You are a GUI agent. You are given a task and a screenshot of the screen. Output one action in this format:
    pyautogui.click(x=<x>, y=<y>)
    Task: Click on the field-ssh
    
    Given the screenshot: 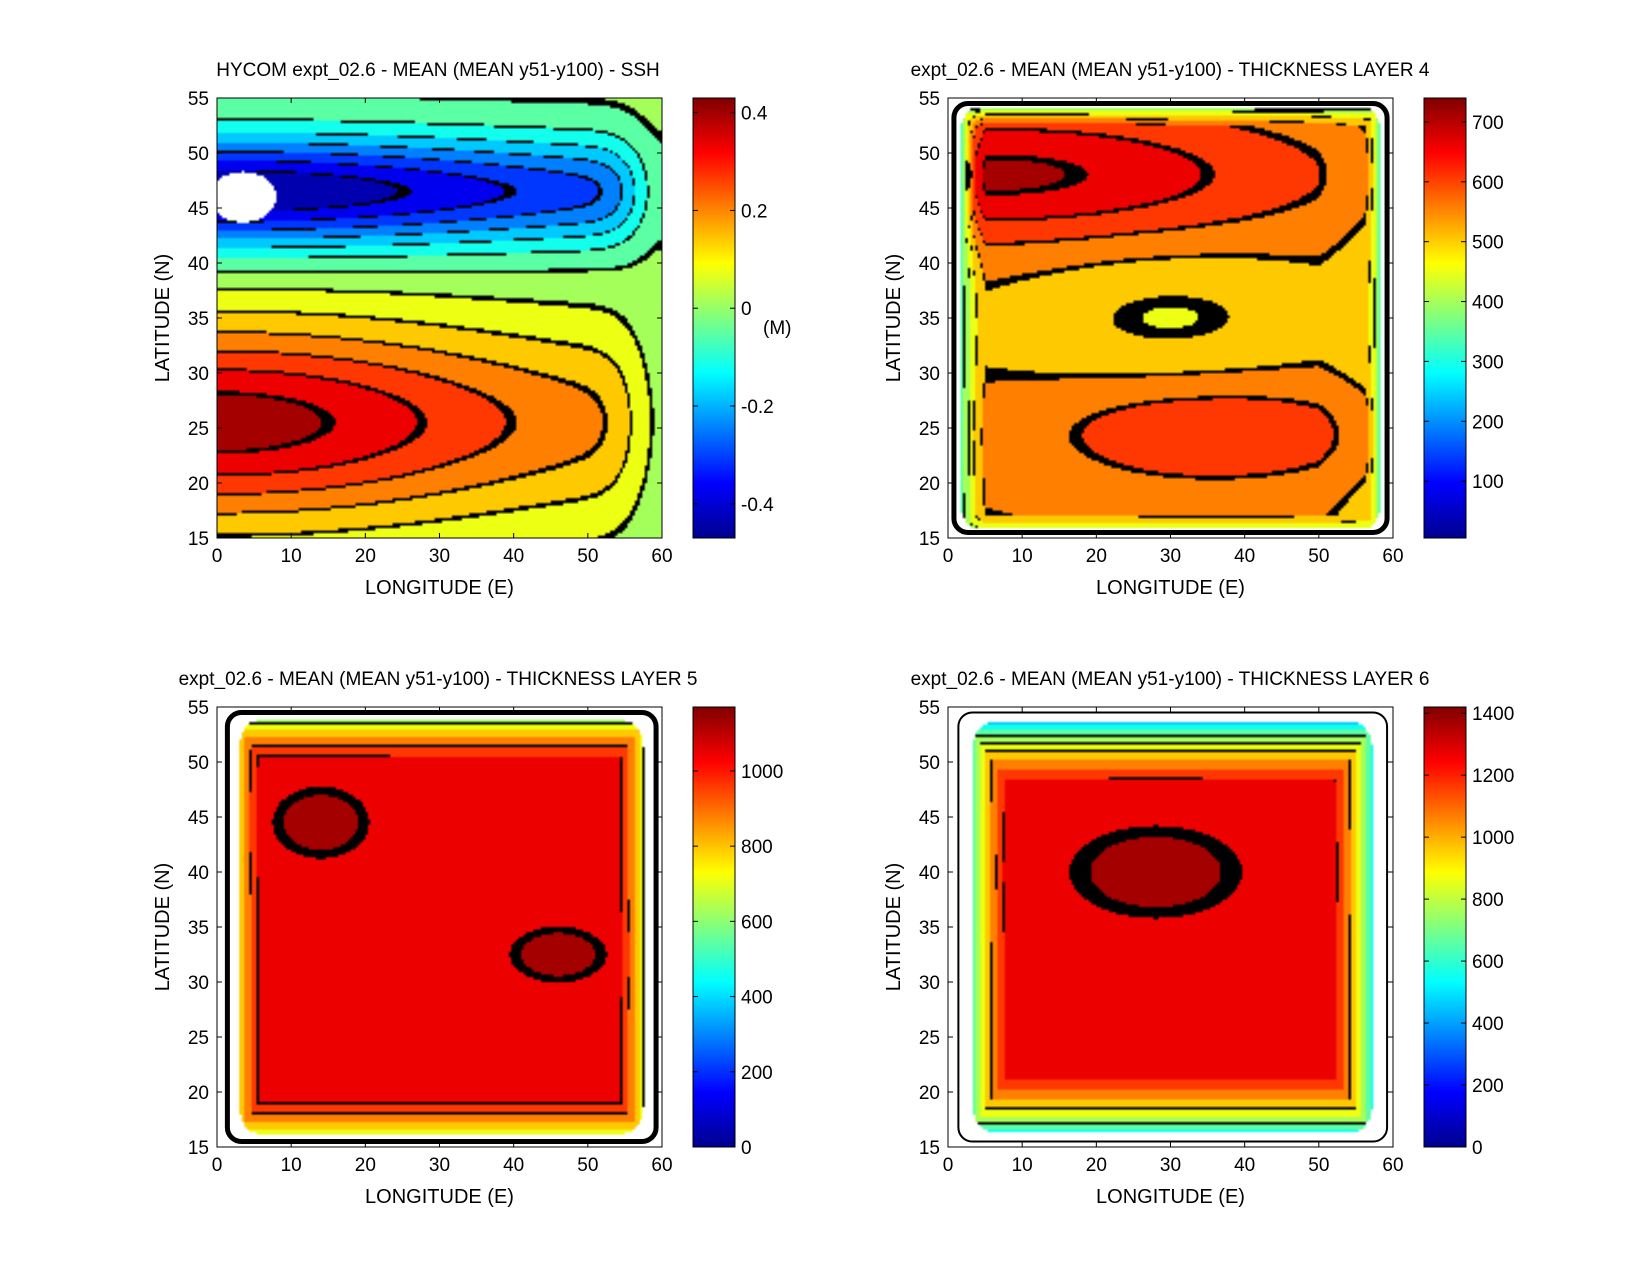 What is the action you would take?
    pyautogui.click(x=439, y=318)
    